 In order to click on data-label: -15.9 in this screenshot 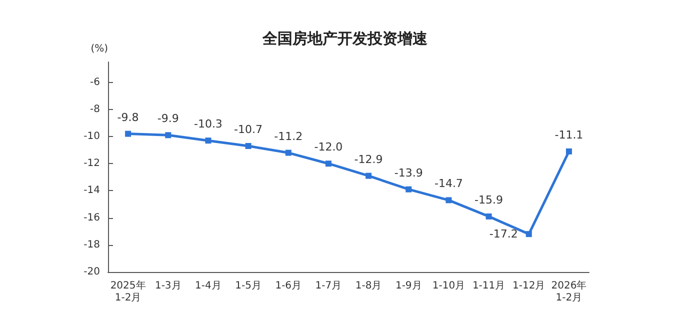, I will do `click(489, 199)`.